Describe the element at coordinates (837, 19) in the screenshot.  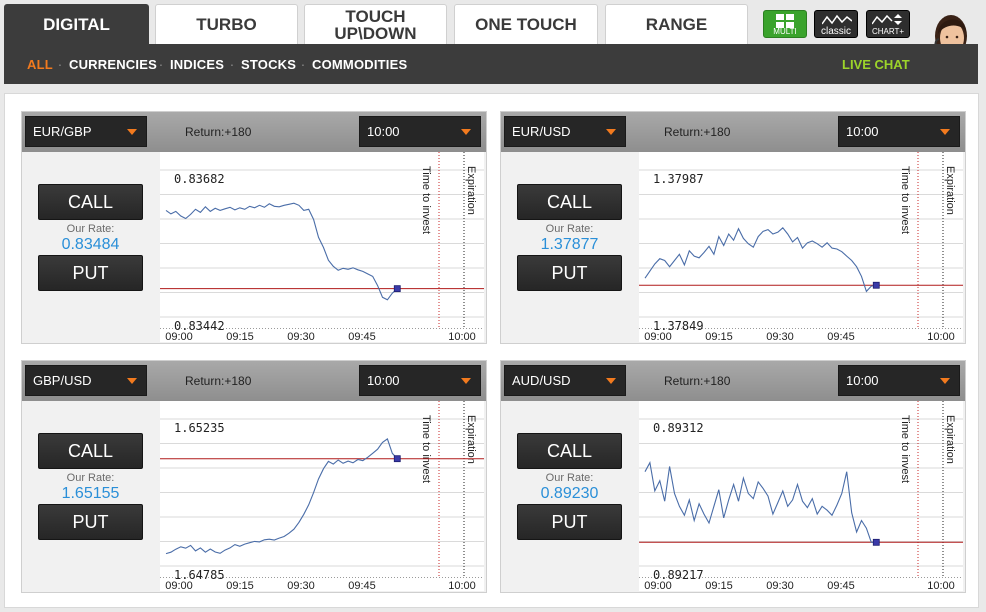
I see `wave-chart-icon` at that location.